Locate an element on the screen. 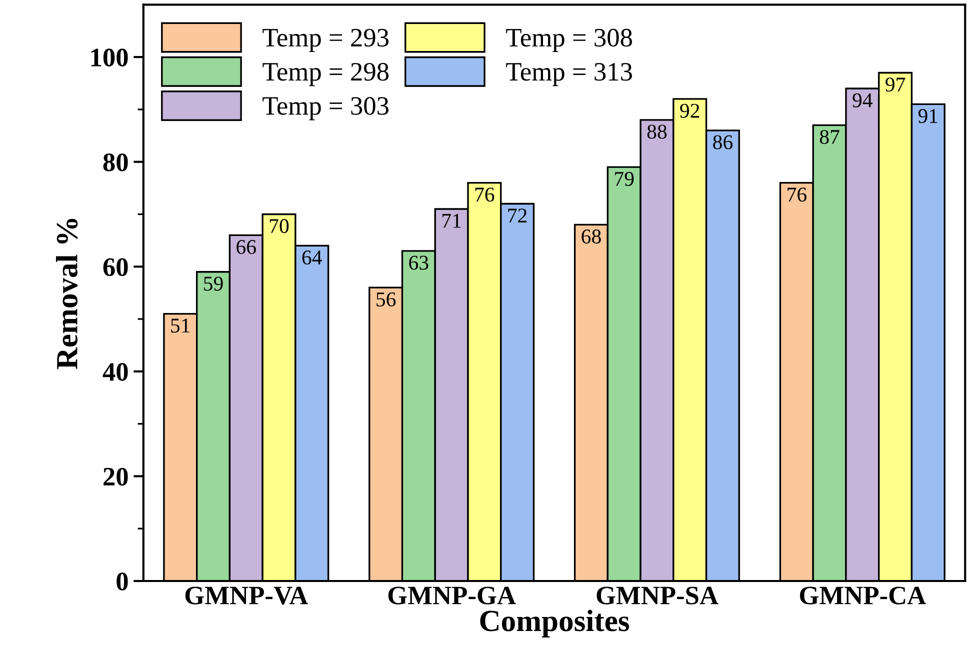 The height and width of the screenshot is (664, 969). data-label: 68 is located at coordinates (591, 237).